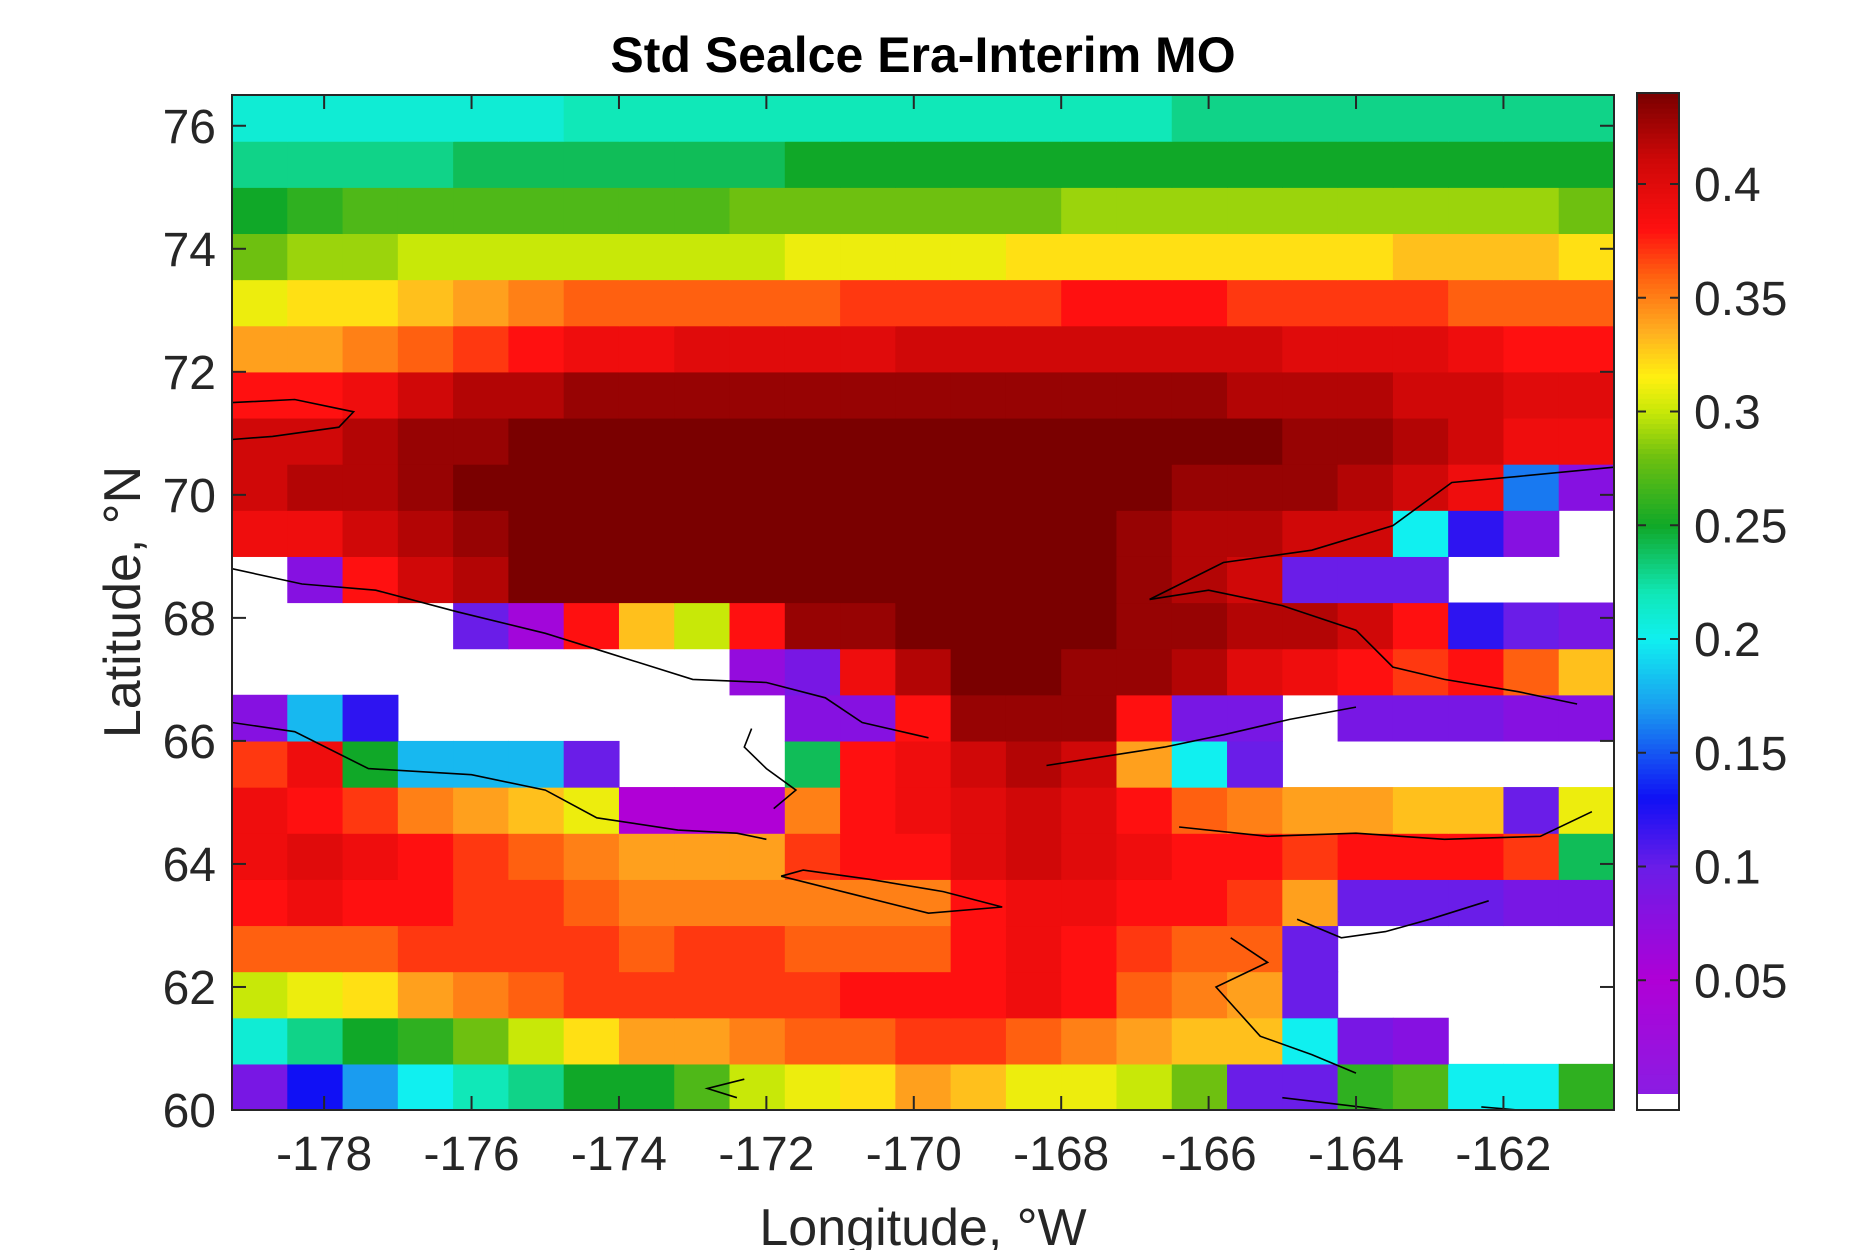 Image resolution: width=1875 pixels, height=1255 pixels. I want to click on y-tick-label: 72, so click(189, 373).